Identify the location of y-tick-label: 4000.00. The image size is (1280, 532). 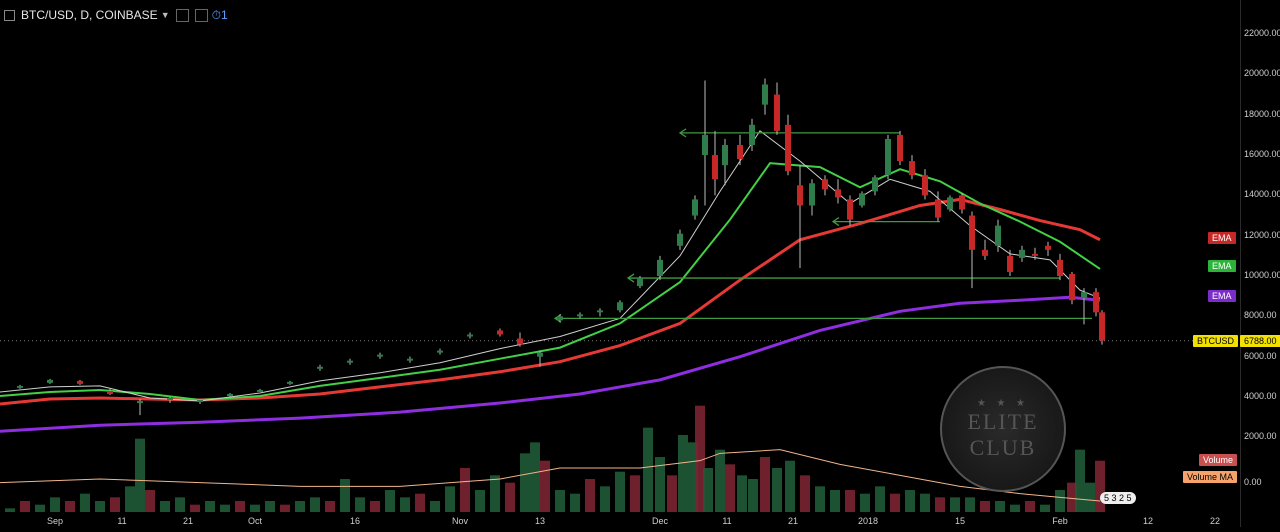
(1260, 396).